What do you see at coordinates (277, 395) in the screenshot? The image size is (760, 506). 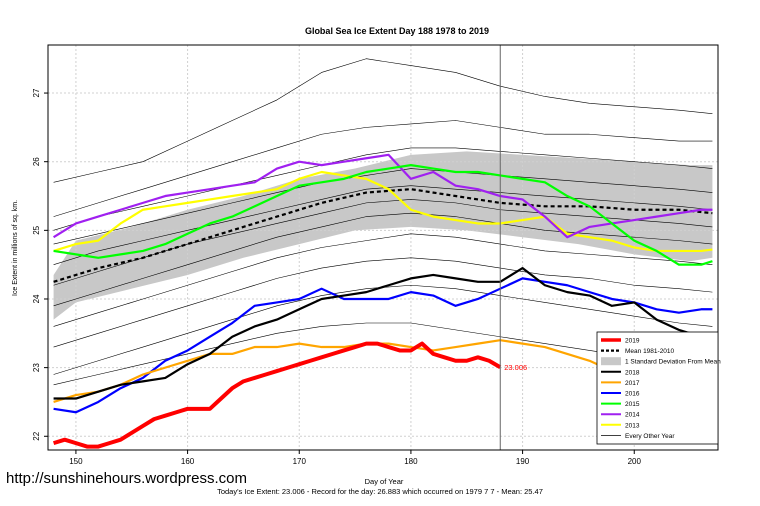 I see `series-line-2019` at bounding box center [277, 395].